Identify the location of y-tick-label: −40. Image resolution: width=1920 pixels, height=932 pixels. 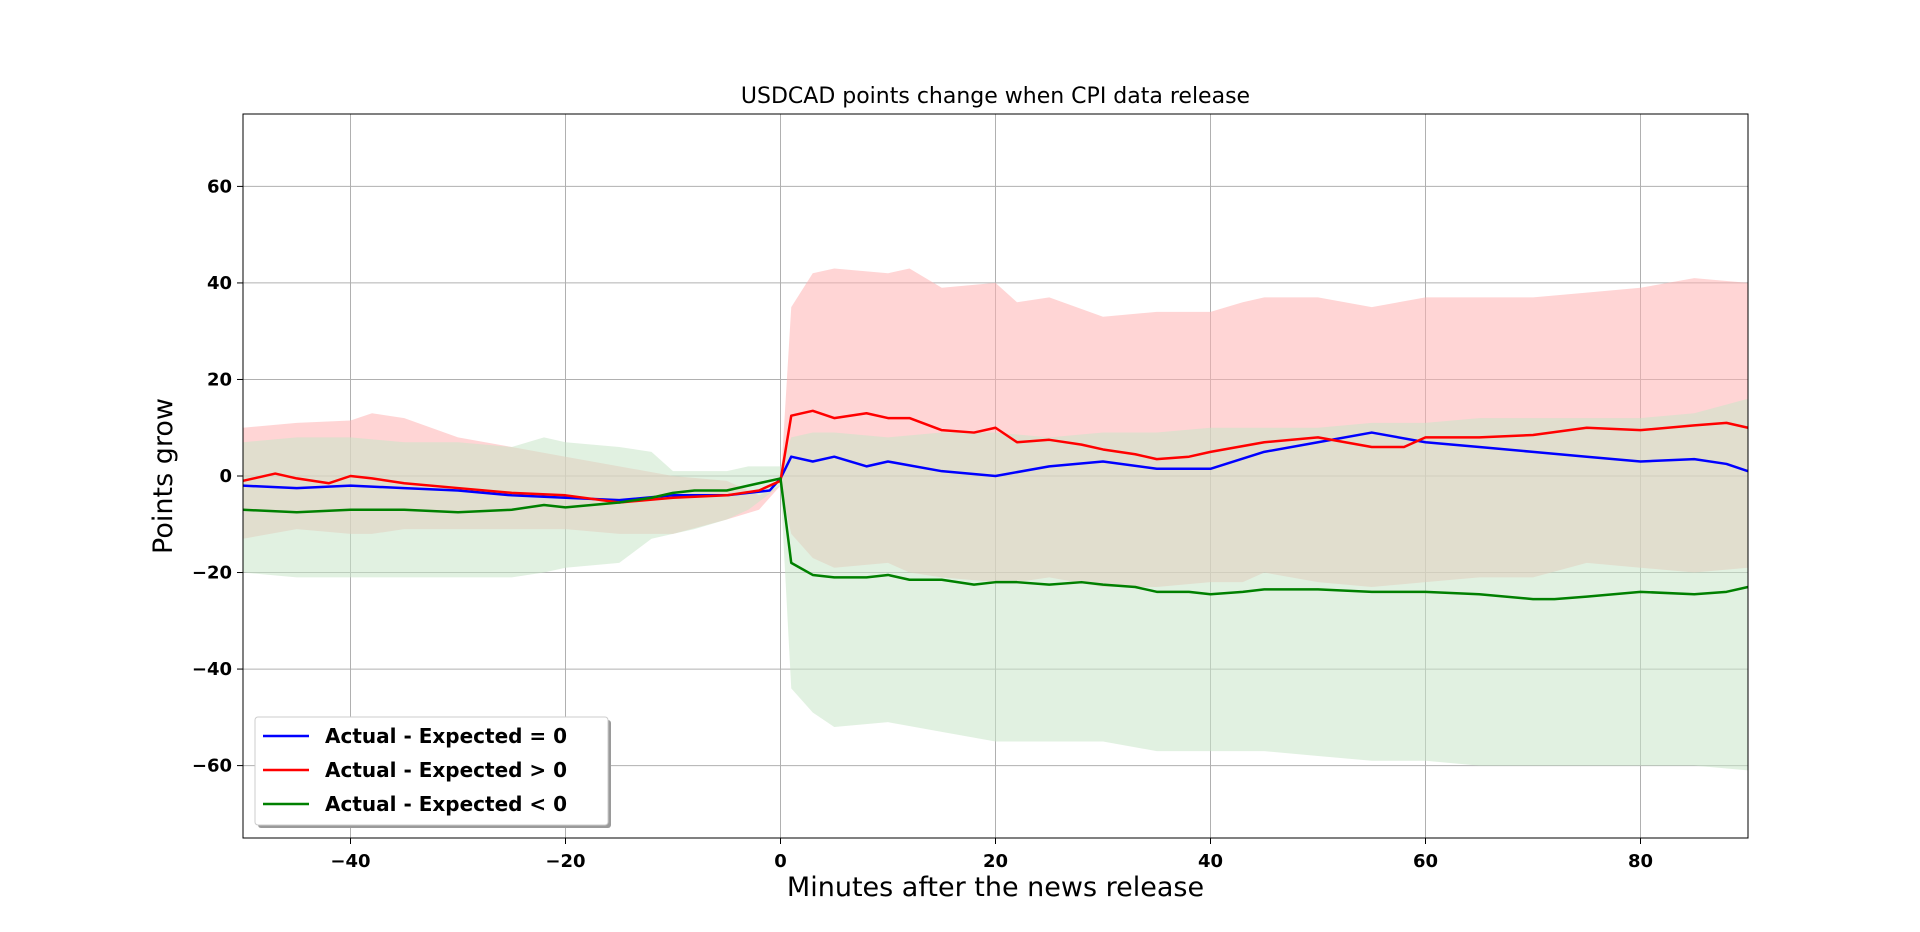
(212, 669).